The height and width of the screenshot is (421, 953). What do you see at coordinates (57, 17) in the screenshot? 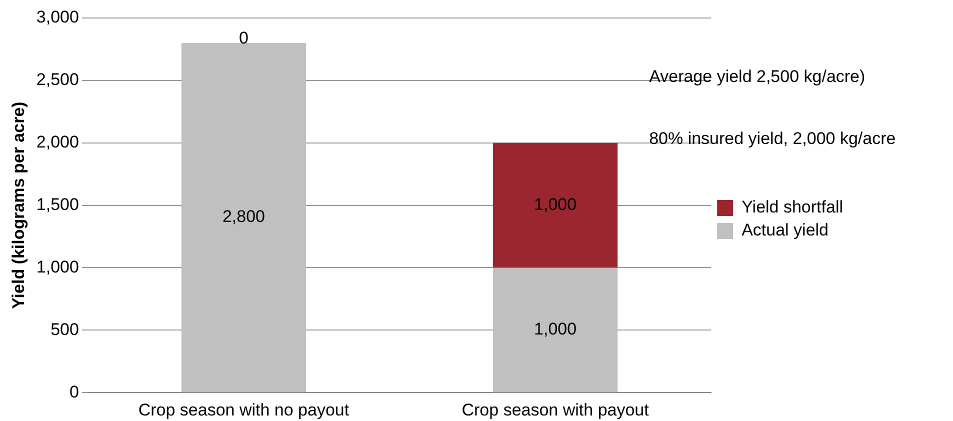
I see `y-tick-label: 3,000` at bounding box center [57, 17].